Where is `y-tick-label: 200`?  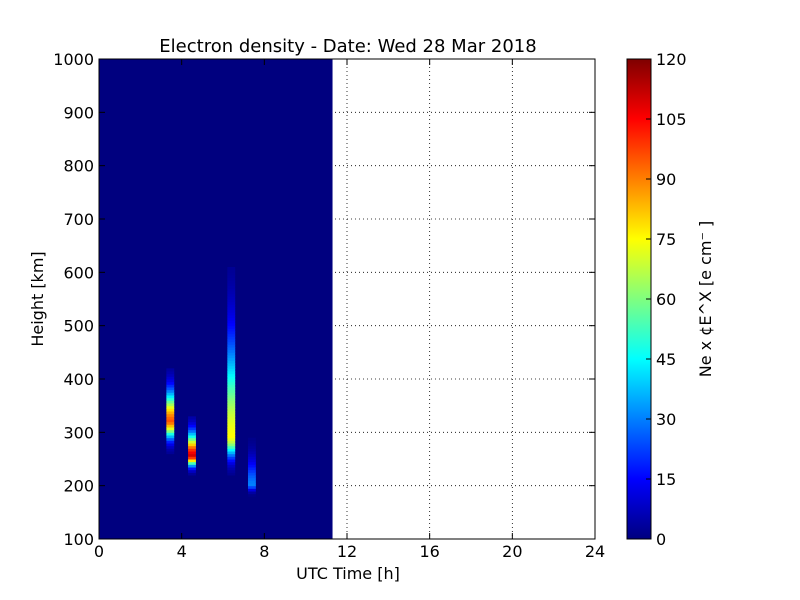 y-tick-label: 200 is located at coordinates (78, 486).